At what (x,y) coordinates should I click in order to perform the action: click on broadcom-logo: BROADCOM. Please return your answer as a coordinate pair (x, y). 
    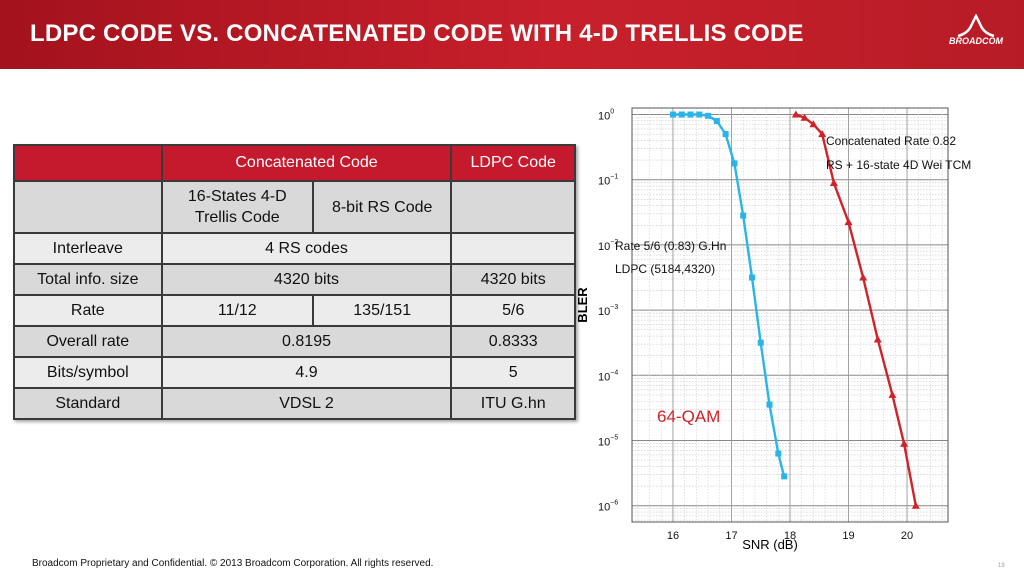
    Looking at the image, I should click on (976, 33).